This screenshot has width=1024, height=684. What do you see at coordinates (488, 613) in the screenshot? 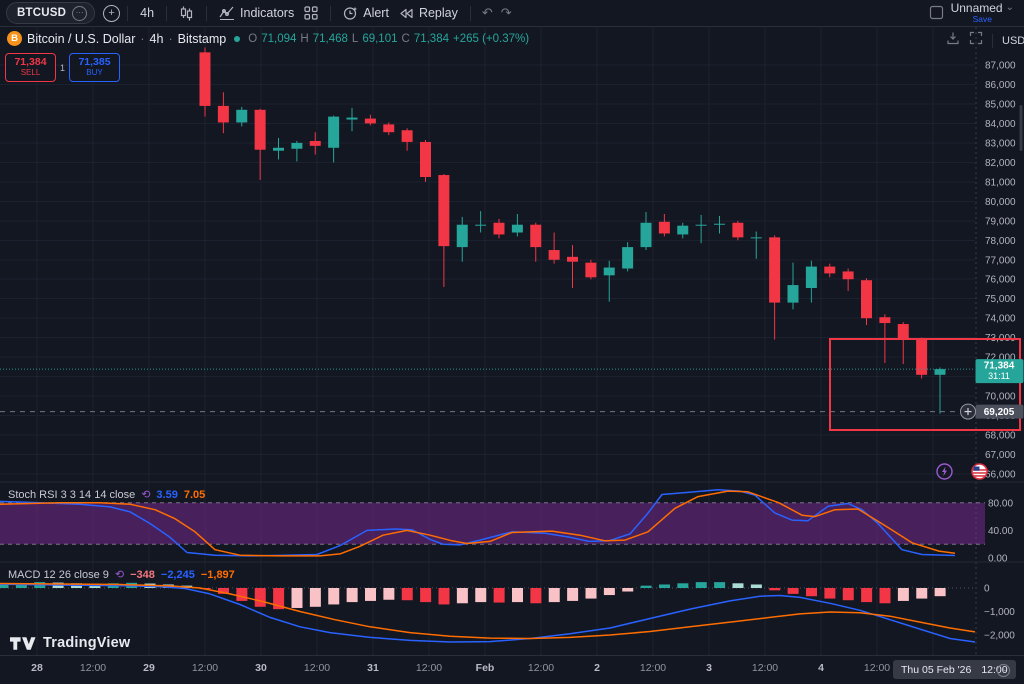
I see `macd-line` at bounding box center [488, 613].